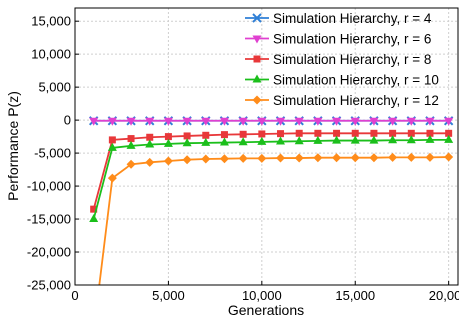 This screenshot has height=320, width=459. I want to click on y-tick-label: 10,000, so click(51, 54).